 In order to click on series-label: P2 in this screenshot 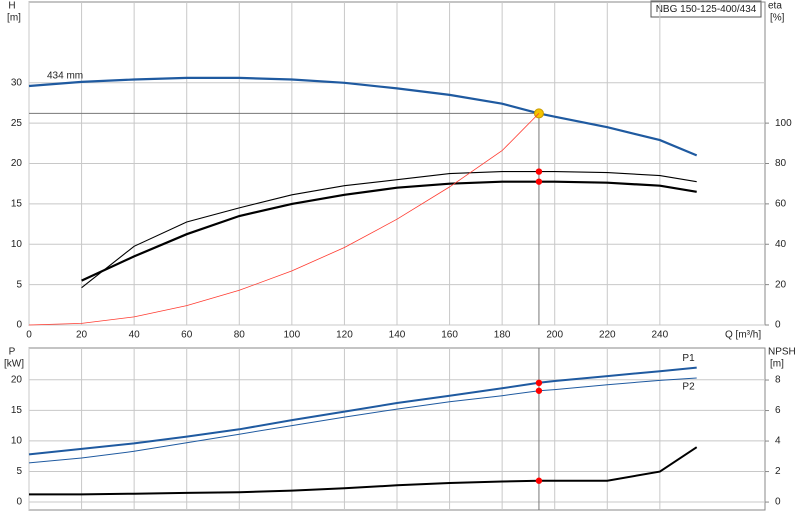, I will do `click(688, 387)`.